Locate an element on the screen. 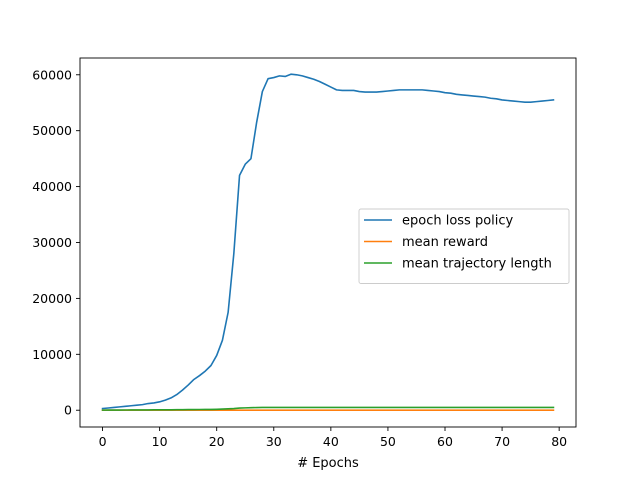 The width and height of the screenshot is (640, 480). x-tick-label-4: 40 is located at coordinates (331, 441).